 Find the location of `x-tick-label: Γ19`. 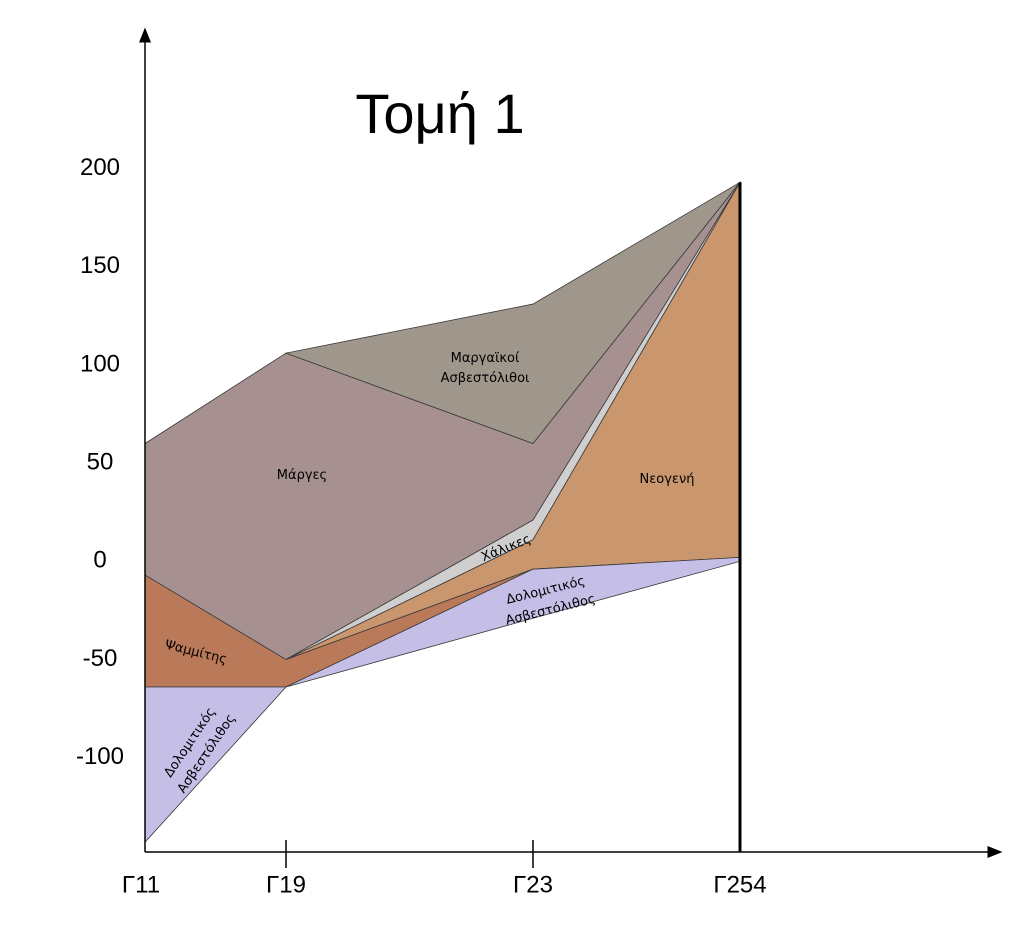

x-tick-label: Γ19 is located at coordinates (286, 884).